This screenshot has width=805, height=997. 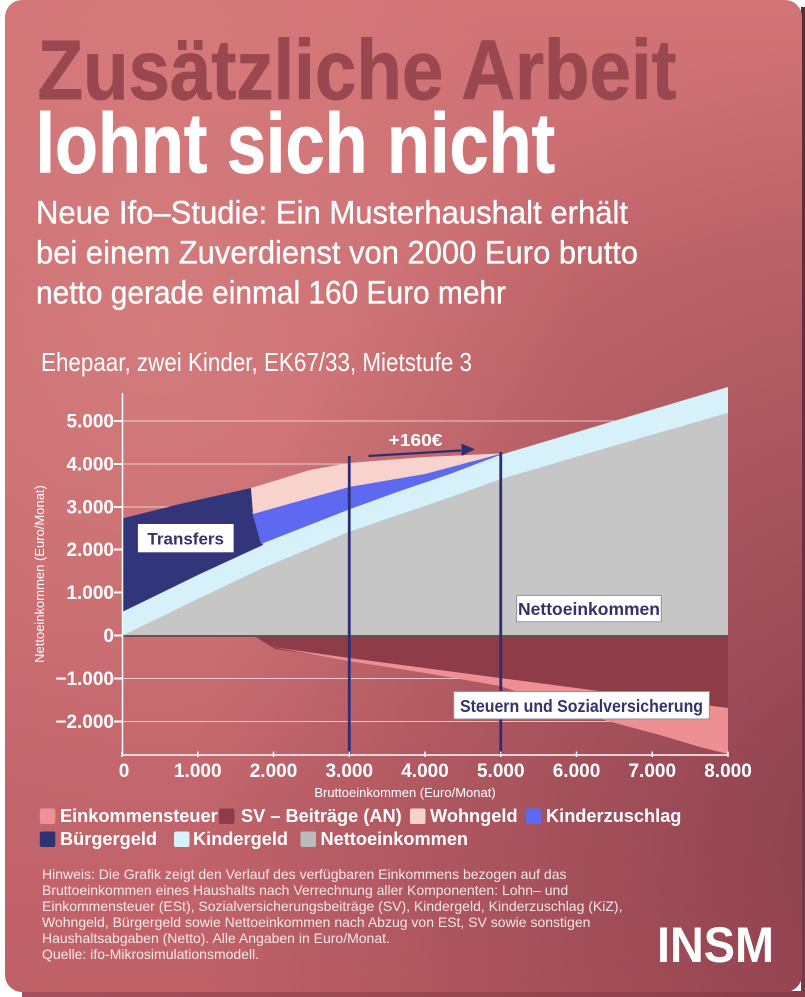 I want to click on svg-text: Bruttoeinkommen (Euro/Monat), so click(x=404, y=792).